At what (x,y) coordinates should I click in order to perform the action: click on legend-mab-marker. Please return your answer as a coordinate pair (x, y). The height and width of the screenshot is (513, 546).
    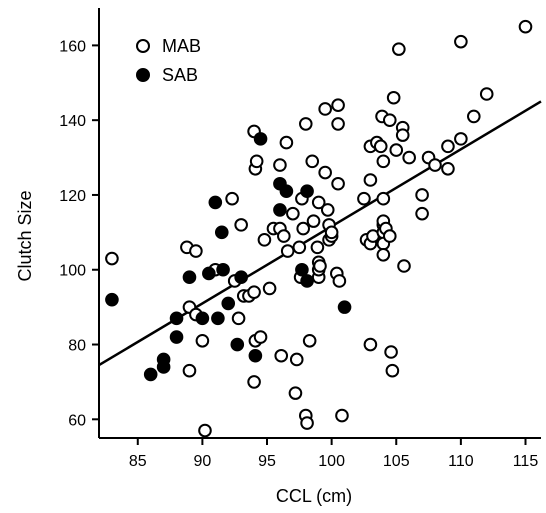
    Looking at the image, I should click on (143, 46).